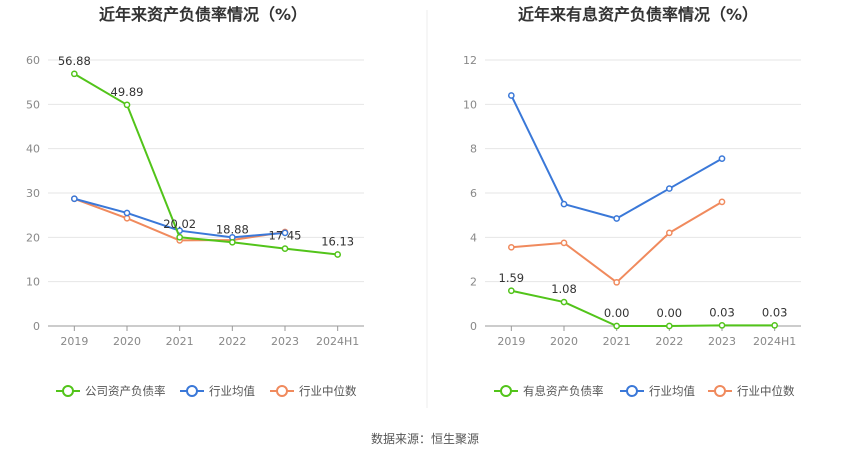 The width and height of the screenshot is (850, 459). Describe the element at coordinates (33, 193) in the screenshot. I see `y-tick-label: 30` at that location.